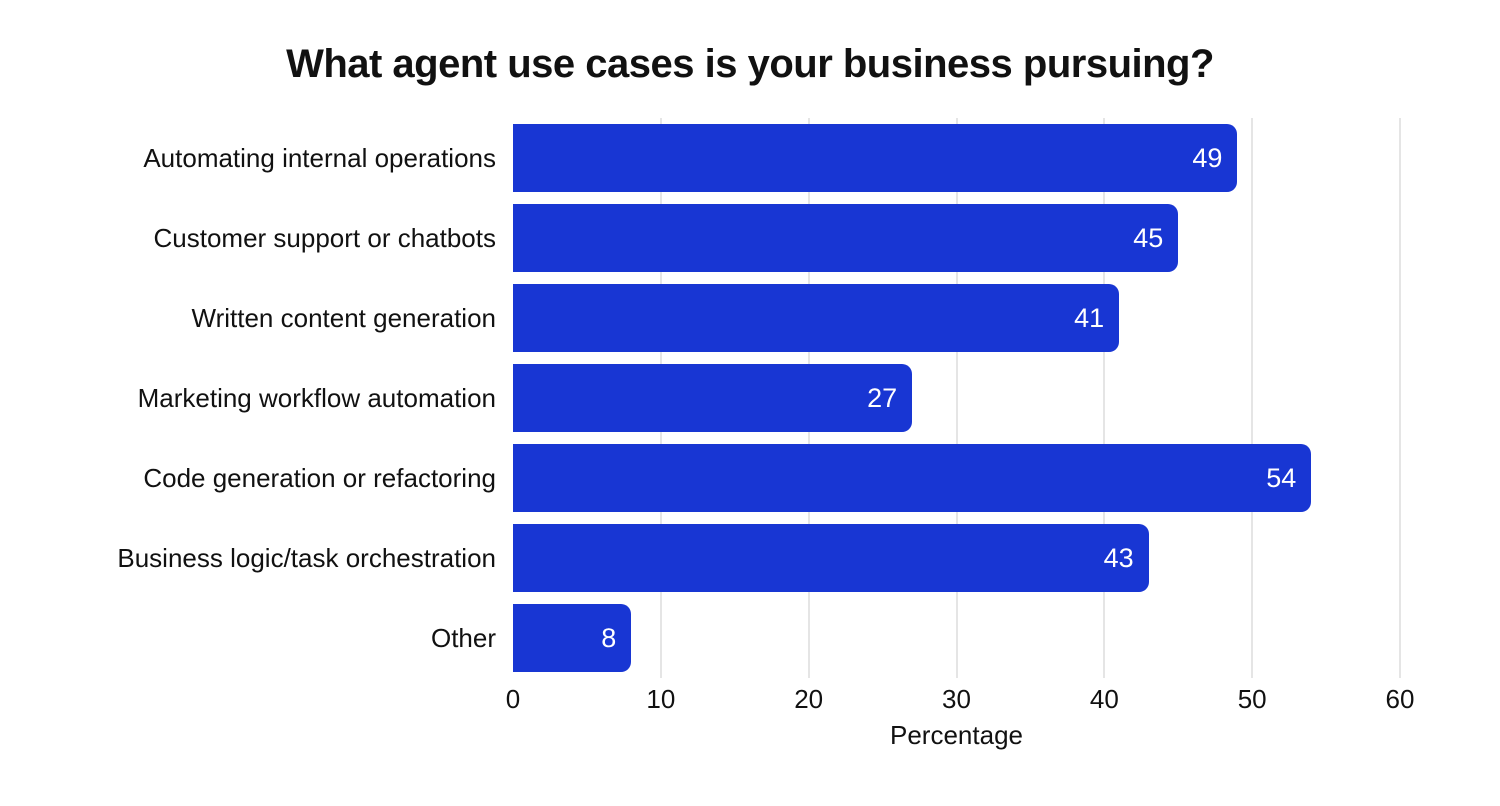 The width and height of the screenshot is (1500, 806). What do you see at coordinates (875, 158) in the screenshot?
I see `bar: 49` at bounding box center [875, 158].